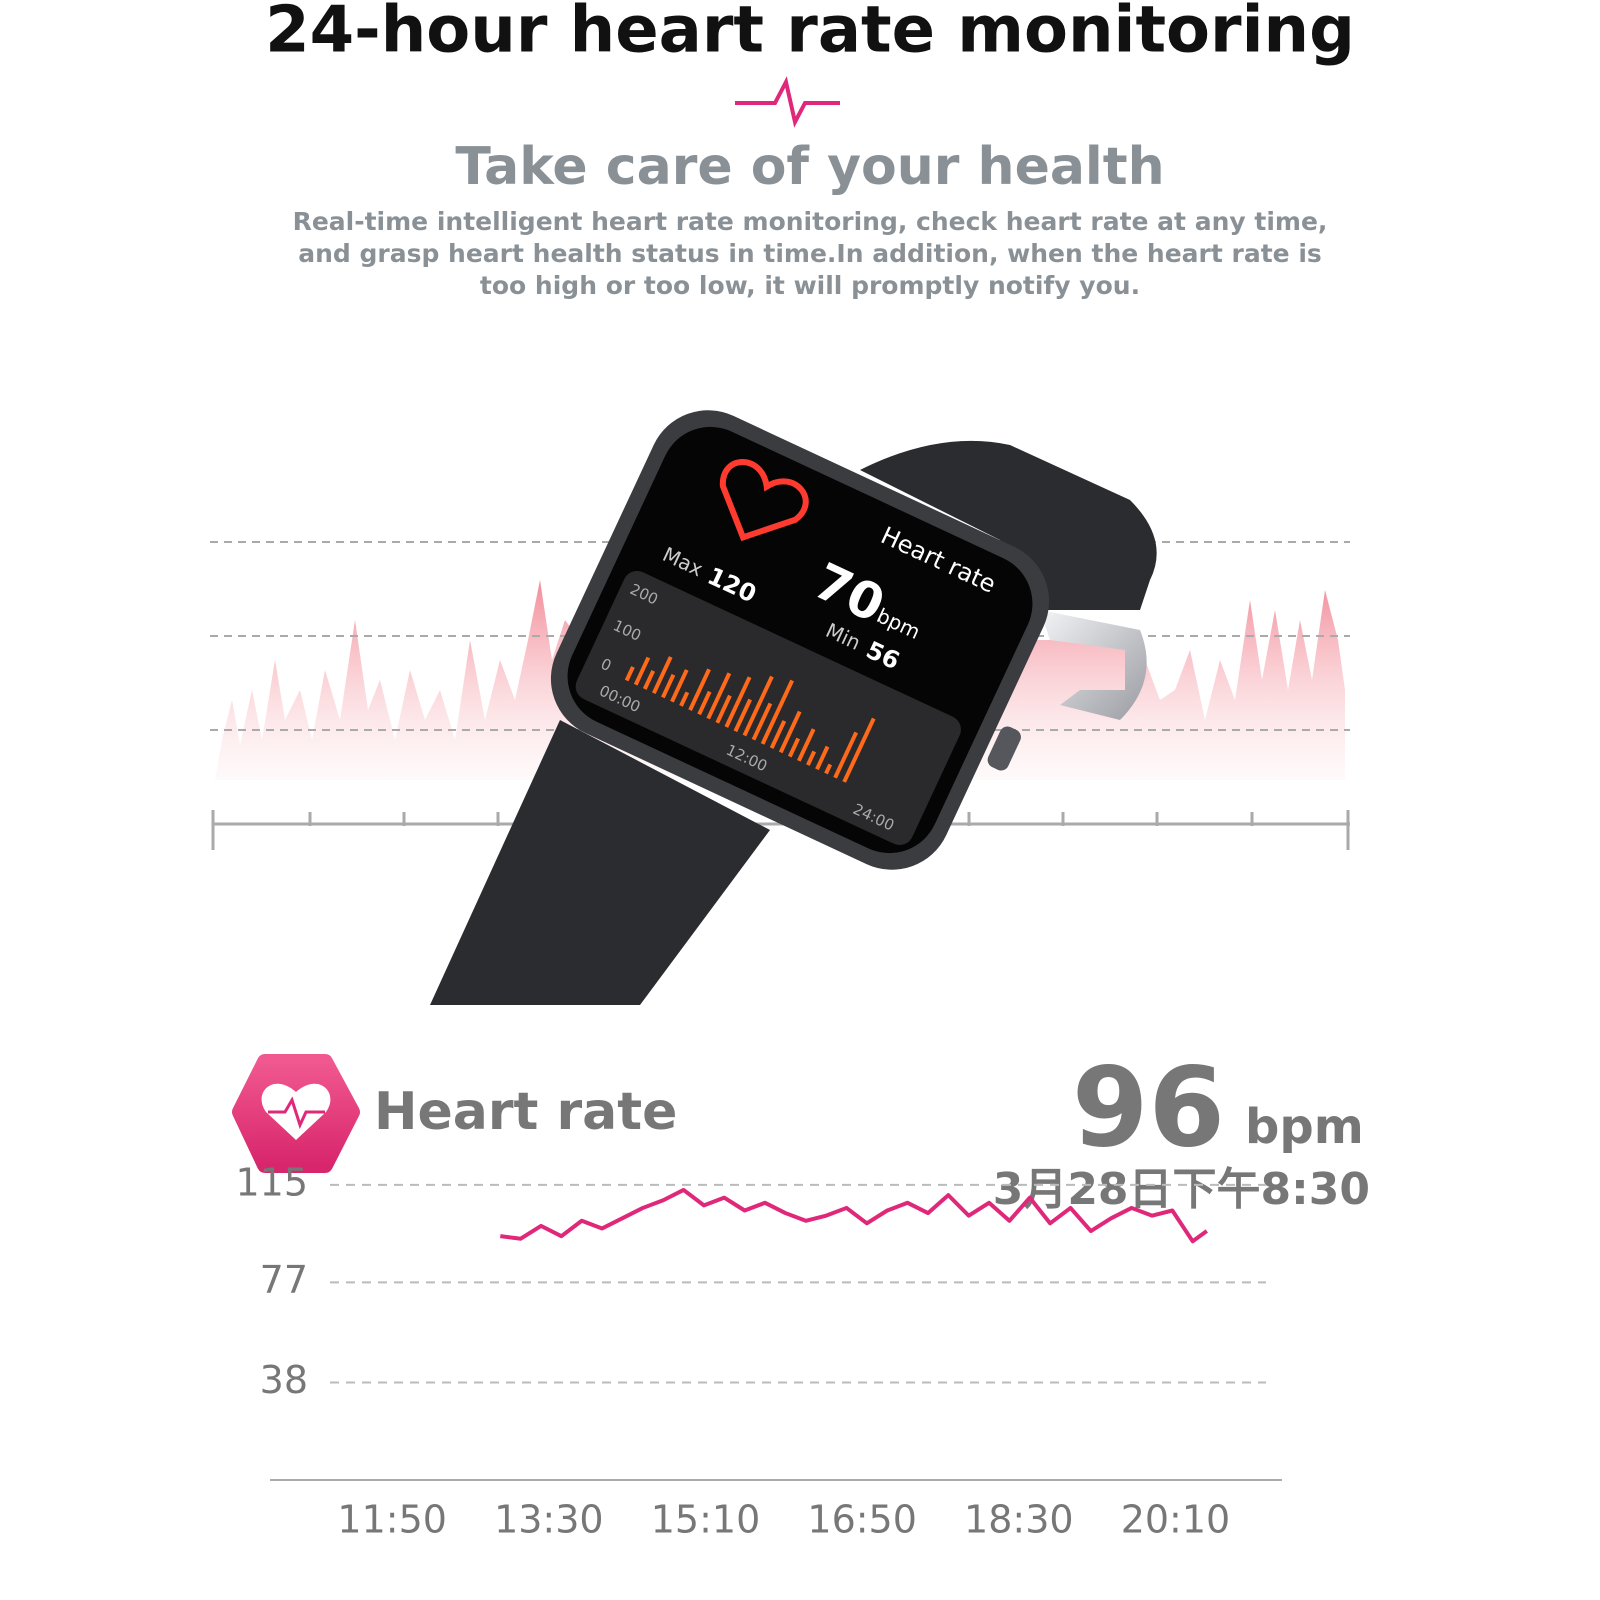 This screenshot has height=1600, width=1600. I want to click on x-tick-label: 20:10, so click(1176, 1520).